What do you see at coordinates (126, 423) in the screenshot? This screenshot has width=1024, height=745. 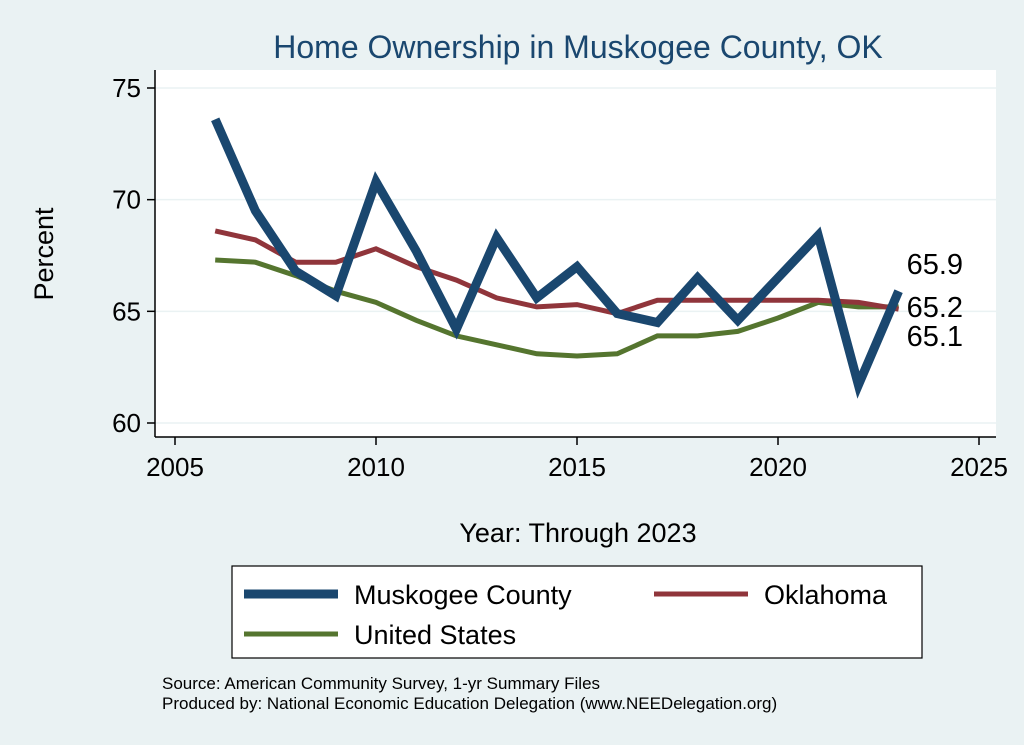 I see `y-tick-label-60: 60` at bounding box center [126, 423].